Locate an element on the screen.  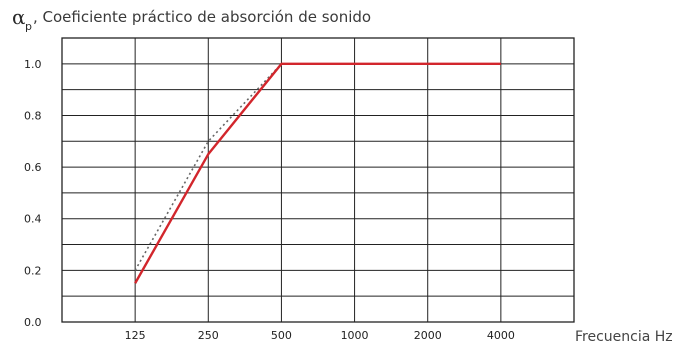
x-tick-label: 250 is located at coordinates (208, 335).